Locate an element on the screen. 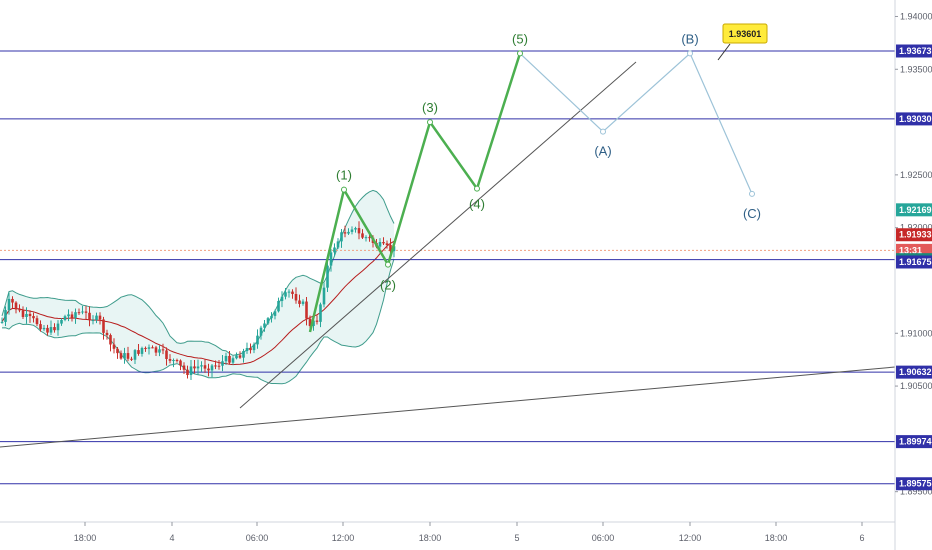  price-axis-label: 1.94000 is located at coordinates (916, 16).